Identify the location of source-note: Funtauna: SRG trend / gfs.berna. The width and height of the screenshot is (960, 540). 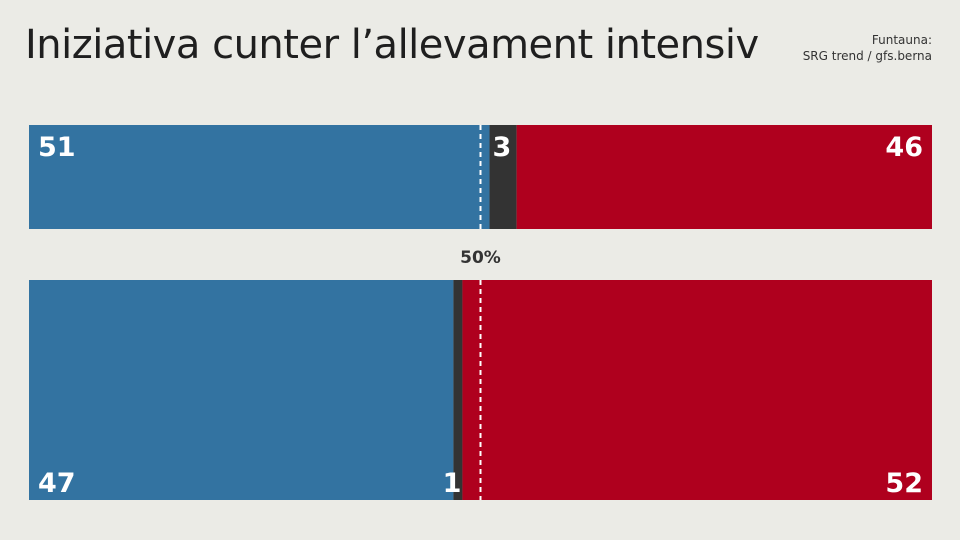
(867, 48).